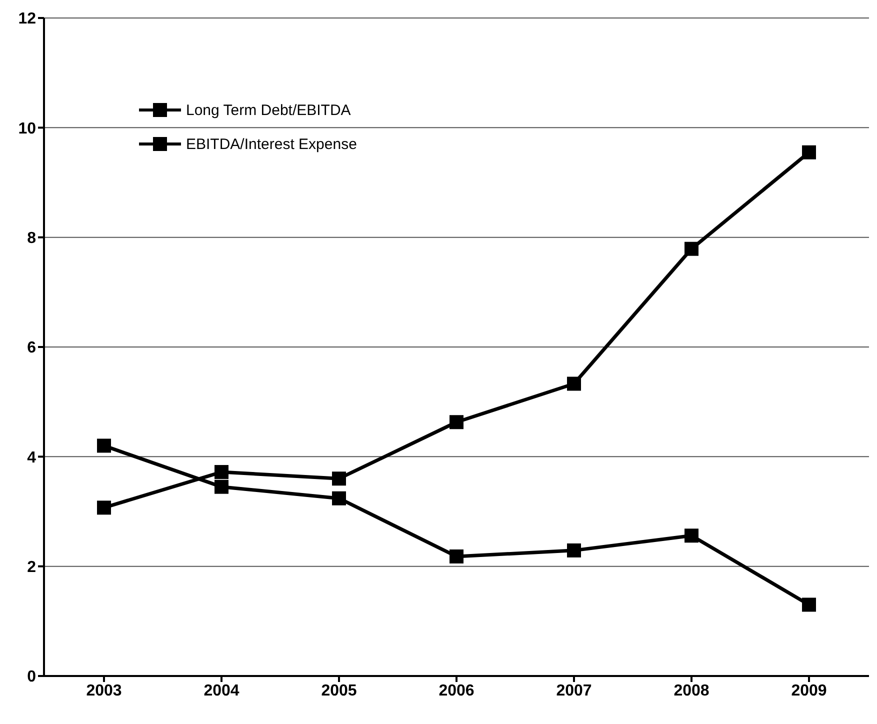 The width and height of the screenshot is (877, 724). I want to click on y-tick-label: 2, so click(31, 567).